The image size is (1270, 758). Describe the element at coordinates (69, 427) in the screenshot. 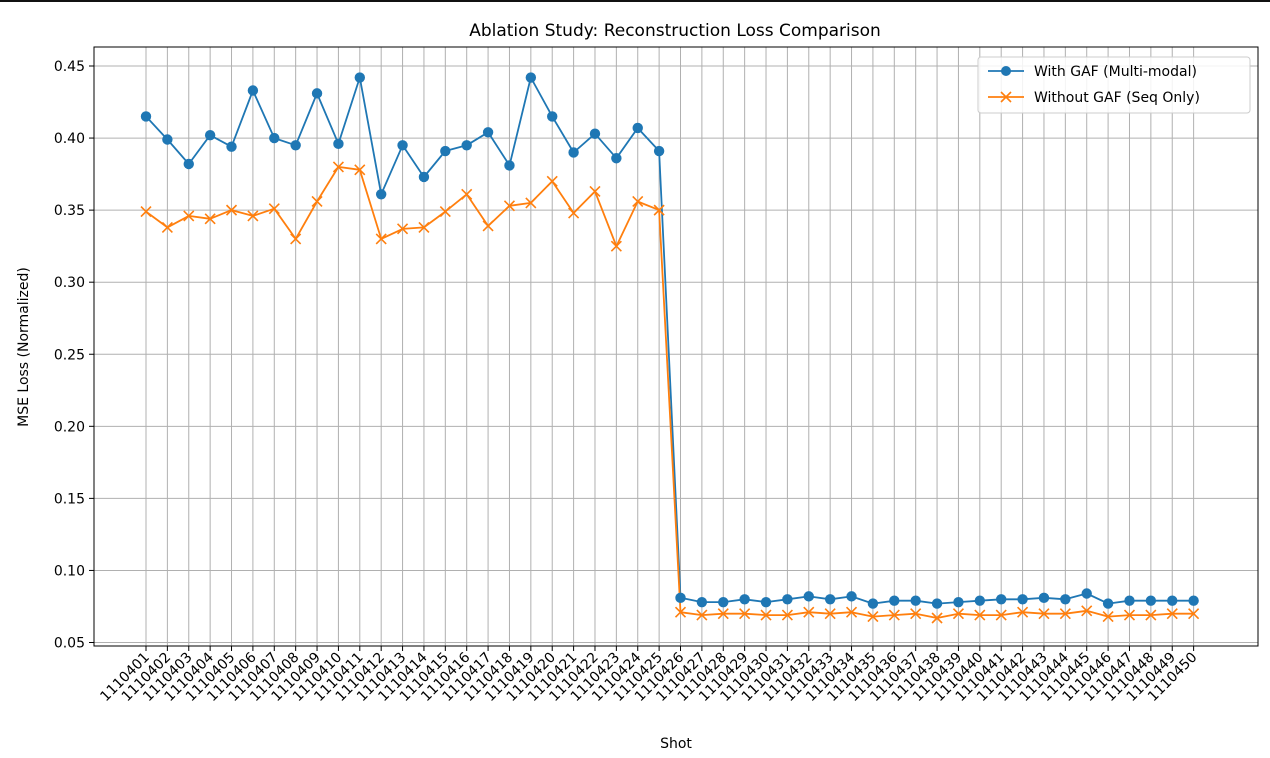

I see `y-tick-label: 0.20` at that location.